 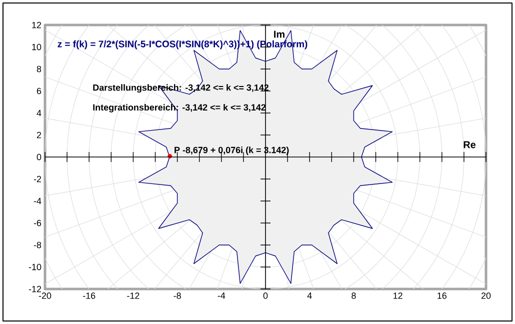 I want to click on x-tick-label: 8, so click(x=354, y=295).